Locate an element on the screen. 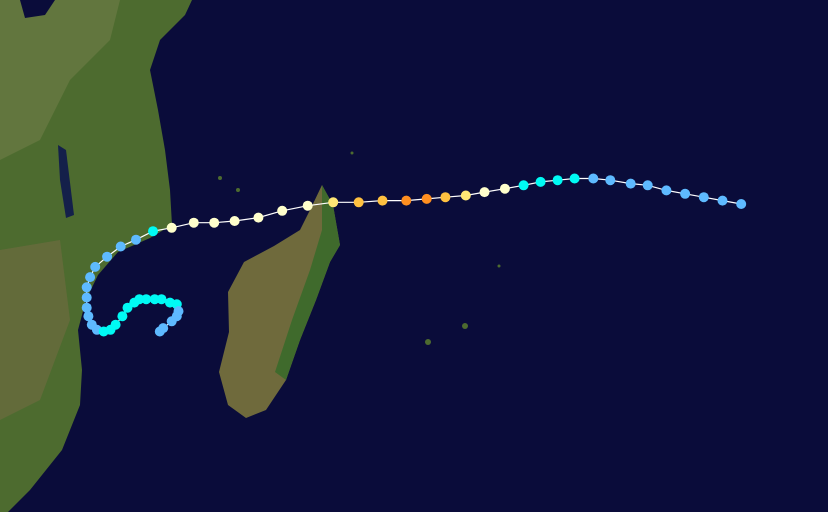  africa-highland is located at coordinates (60, 80).